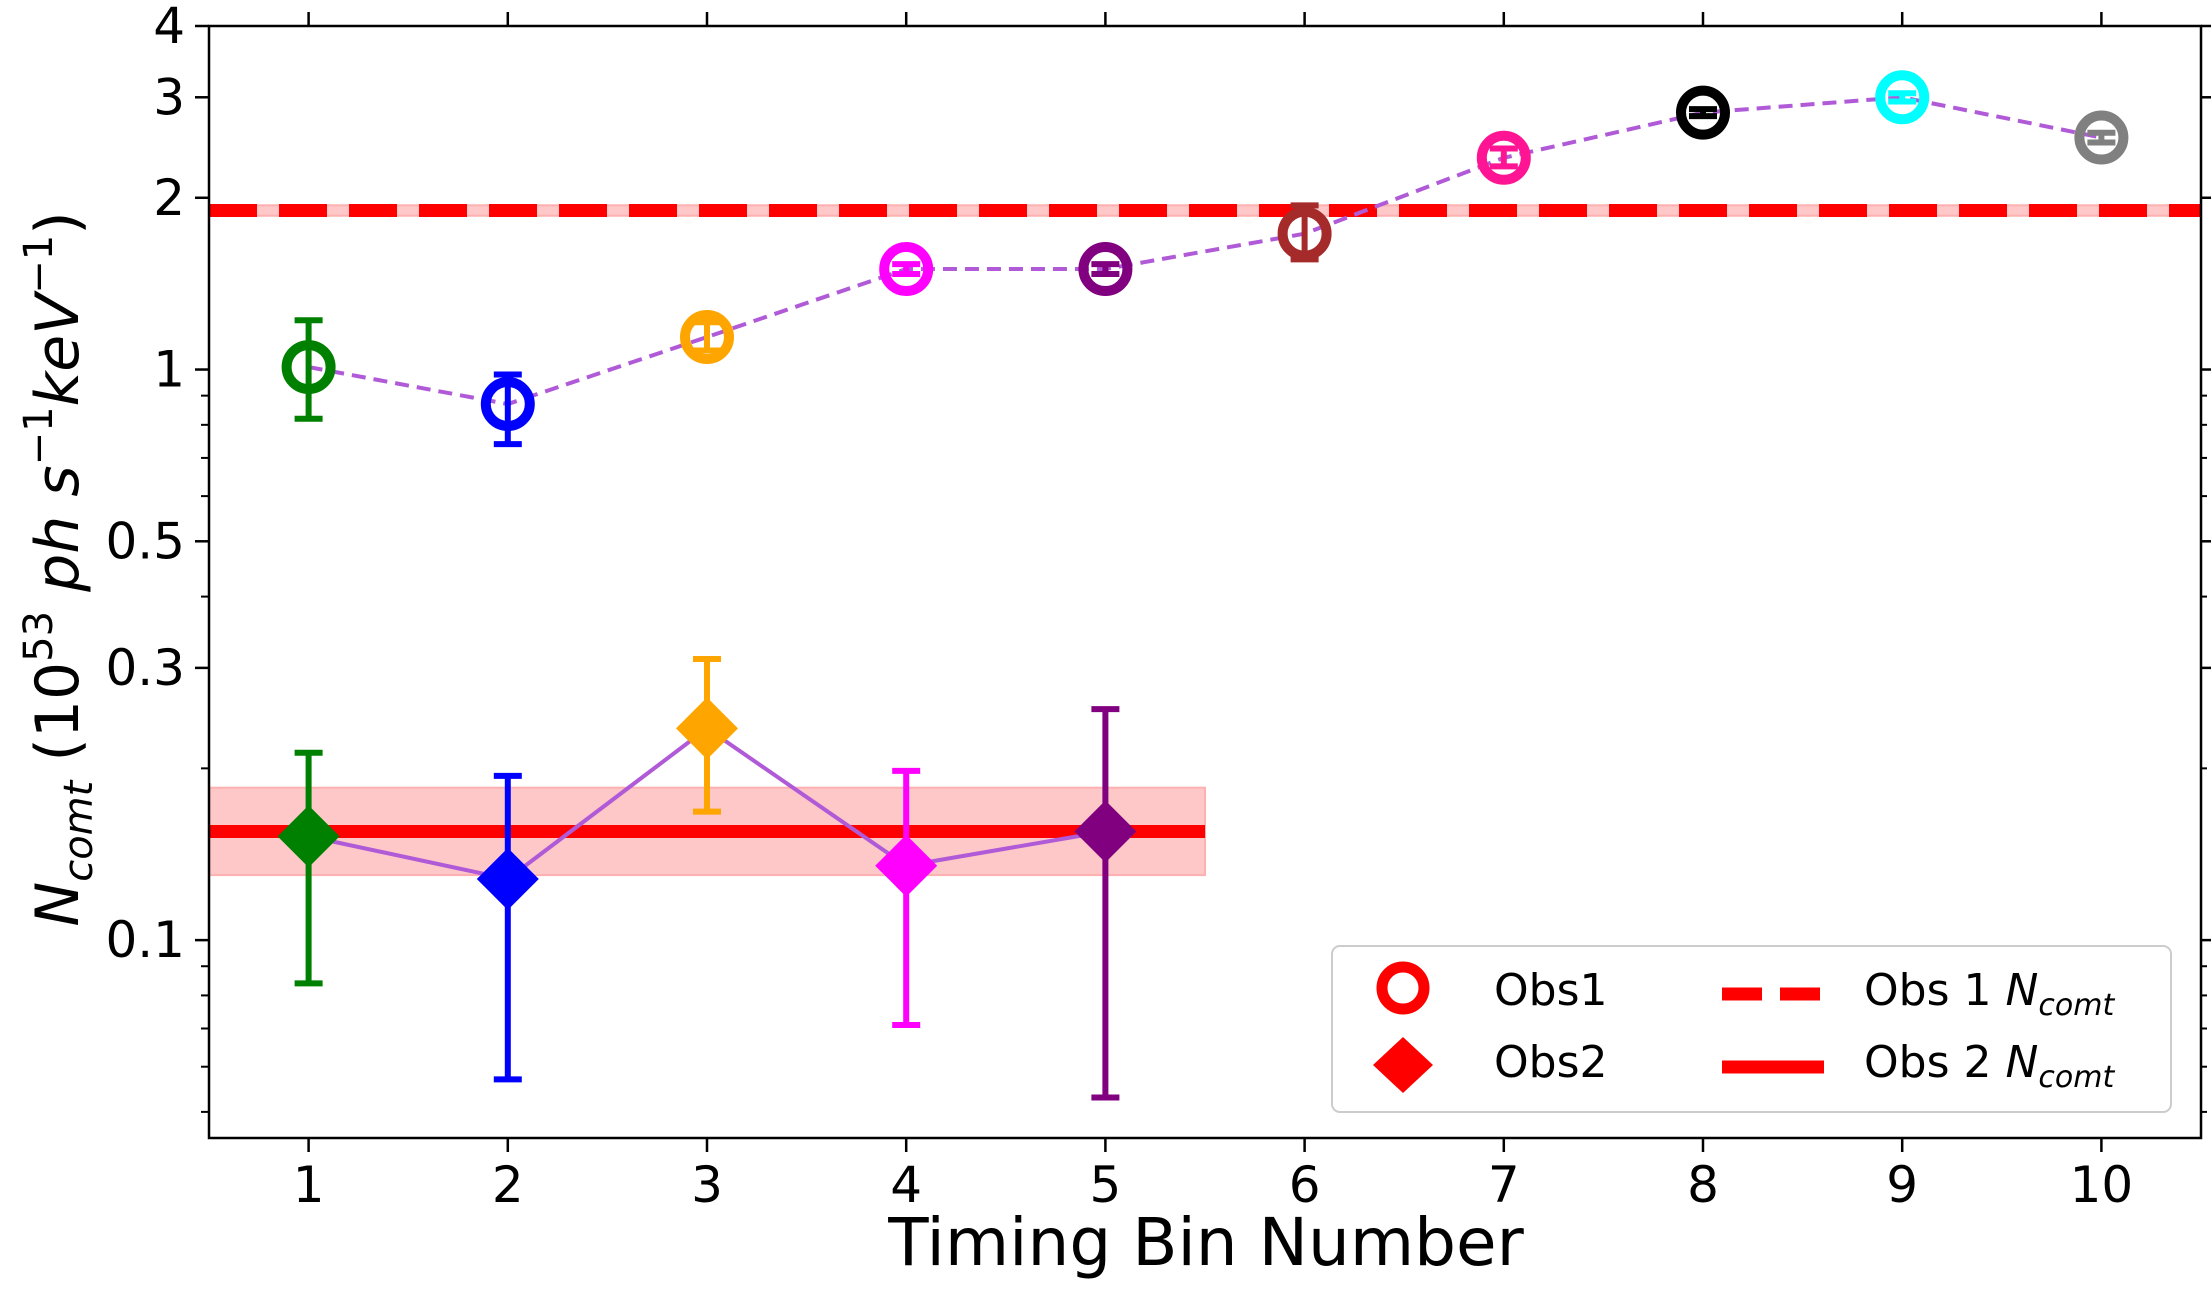  What do you see at coordinates (1105, 831) in the screenshot?
I see `marker-obs2-bin5` at bounding box center [1105, 831].